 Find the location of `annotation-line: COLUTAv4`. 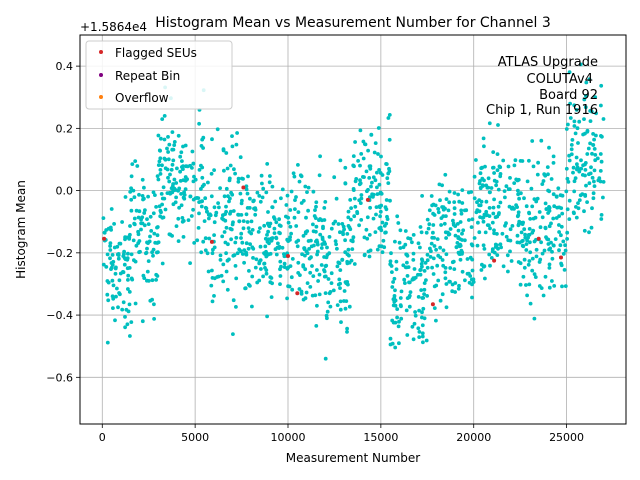

annotation-line: COLUTAv4 is located at coordinates (560, 79).